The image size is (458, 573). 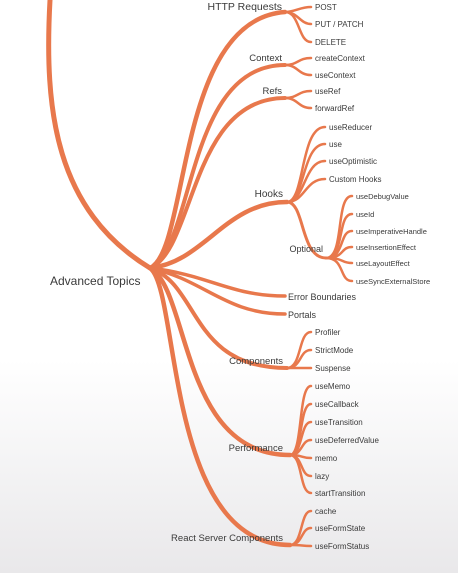 What do you see at coordinates (302, 315) in the screenshot?
I see `node-portals: Portals` at bounding box center [302, 315].